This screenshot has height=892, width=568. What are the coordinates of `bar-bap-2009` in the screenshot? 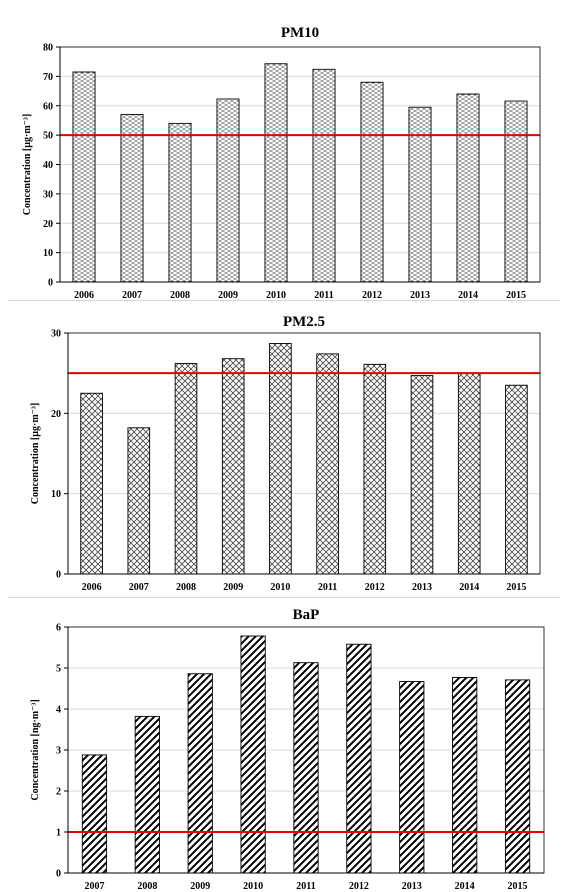 It's located at (200, 773).